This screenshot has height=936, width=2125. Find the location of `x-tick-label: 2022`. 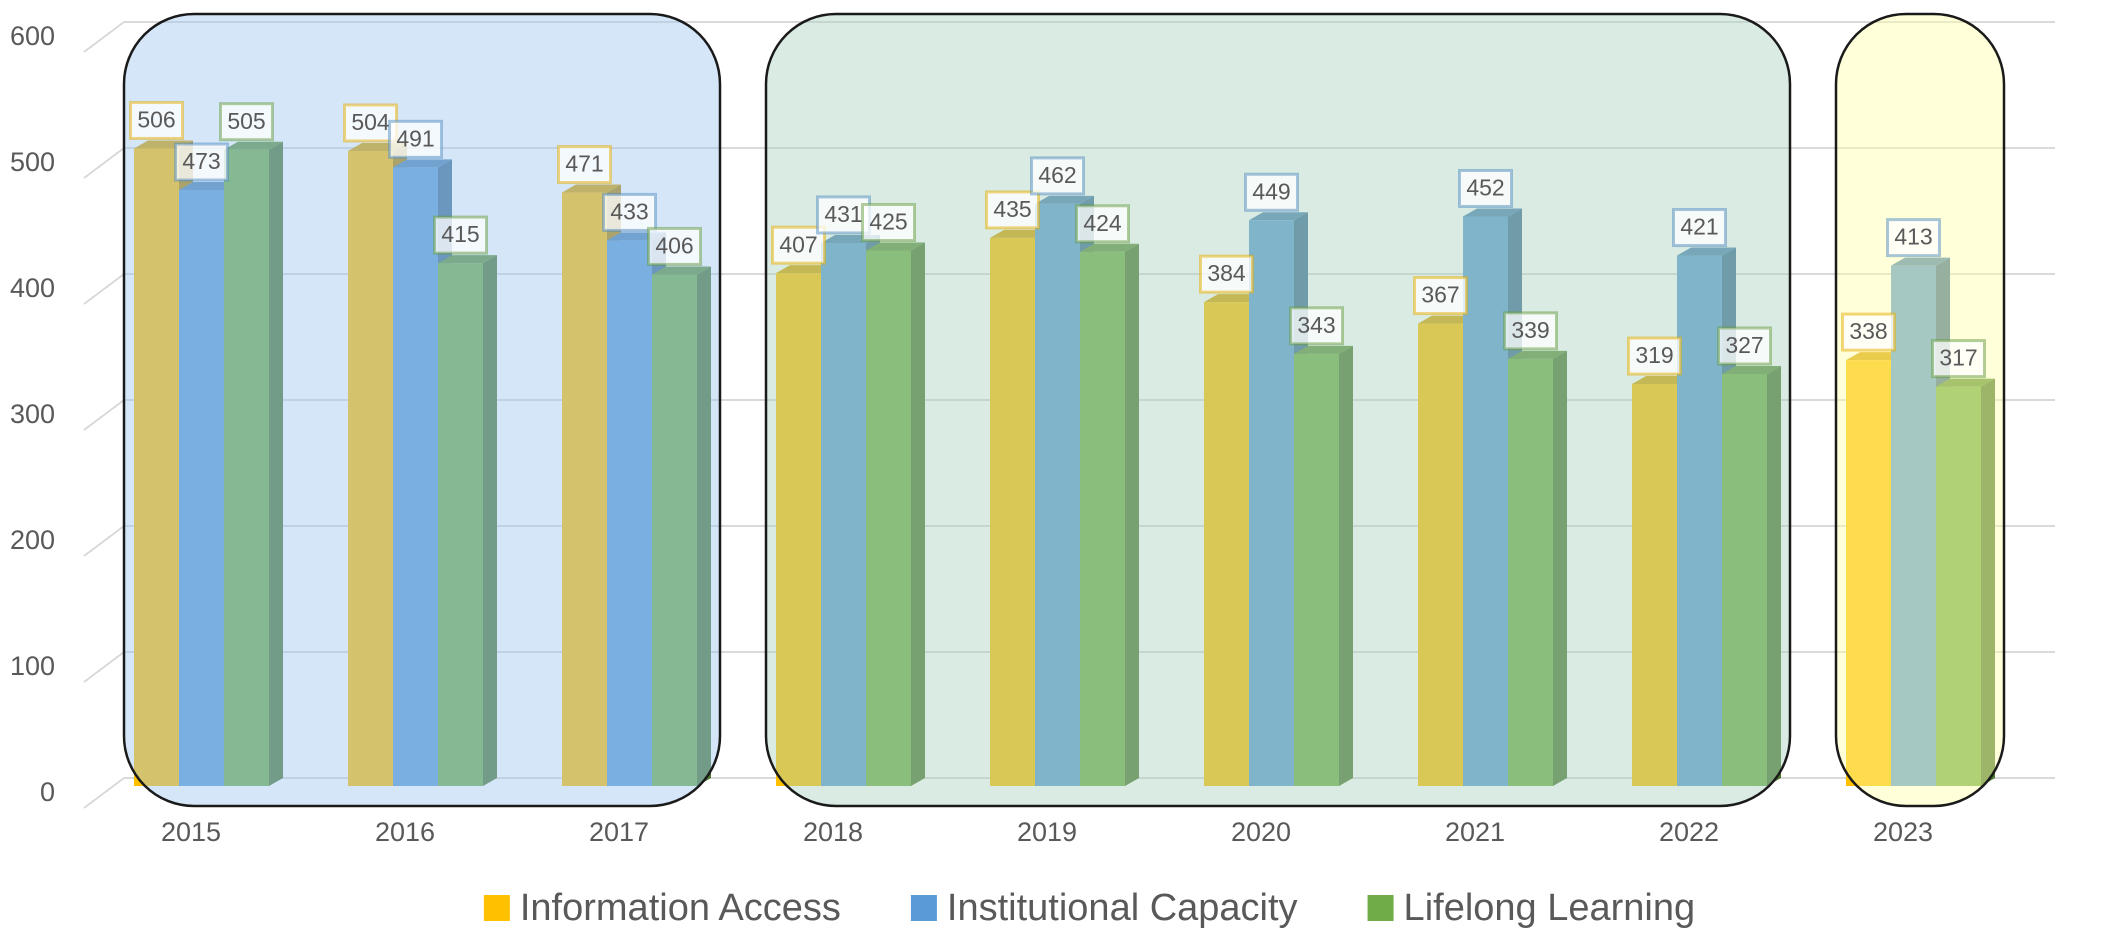

x-tick-label: 2022 is located at coordinates (1689, 832).